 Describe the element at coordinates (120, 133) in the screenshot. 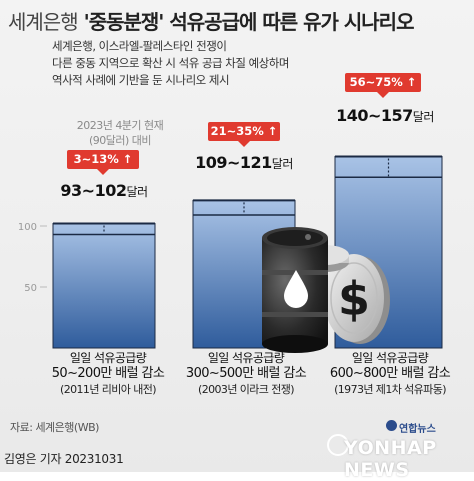

I see `baseline-note: 2023년 4분기 현재 (90달러) 대비` at that location.